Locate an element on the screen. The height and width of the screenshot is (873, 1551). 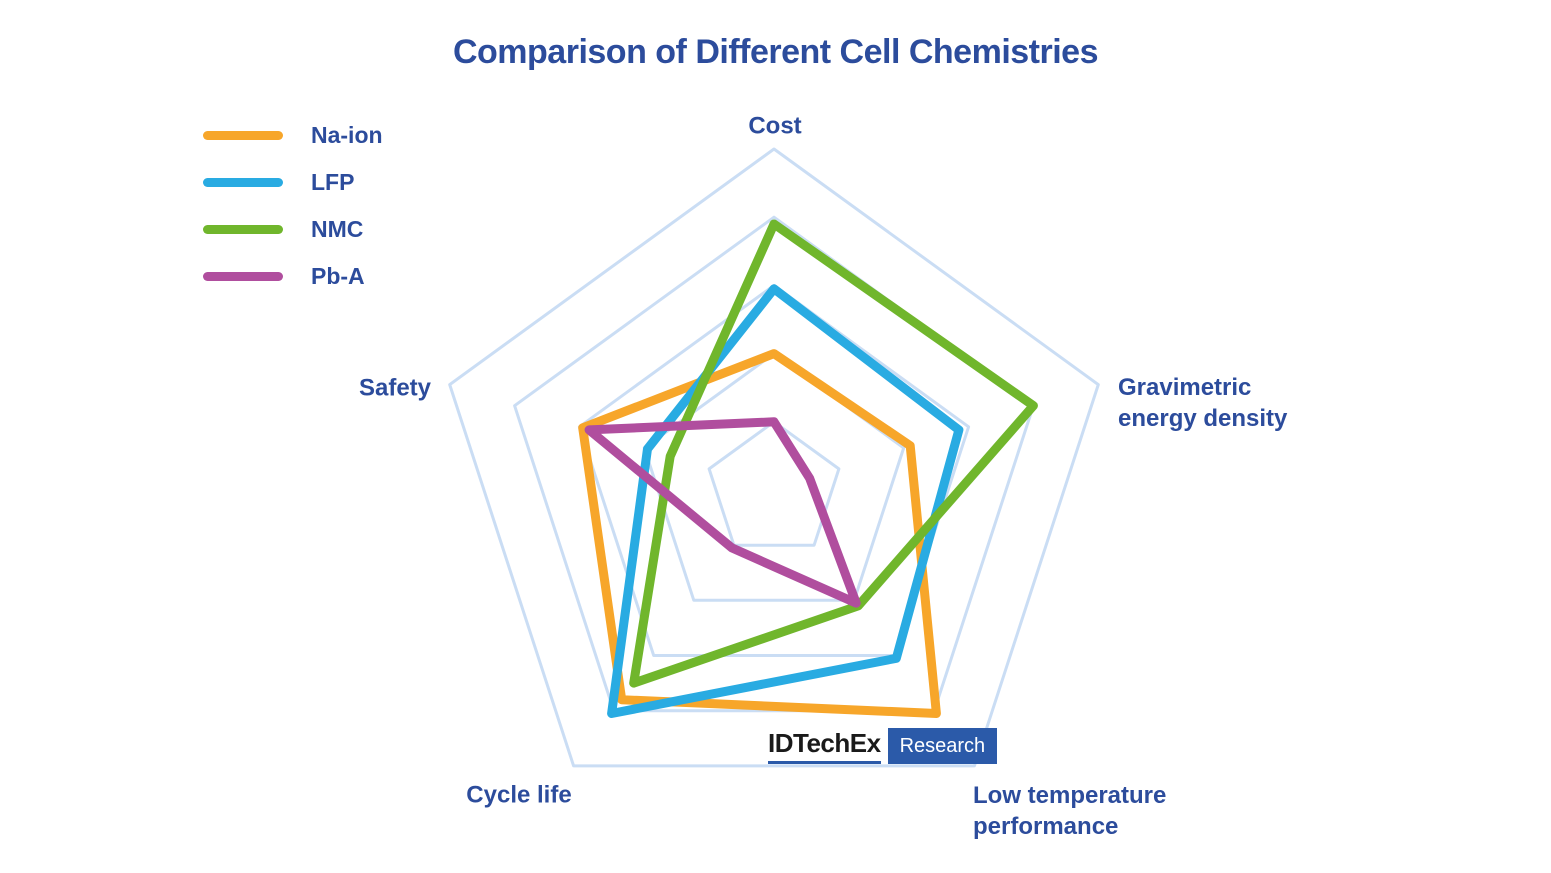
axis-label-gravimetric-energy-density: Gravimetric energy density is located at coordinates (1203, 403).